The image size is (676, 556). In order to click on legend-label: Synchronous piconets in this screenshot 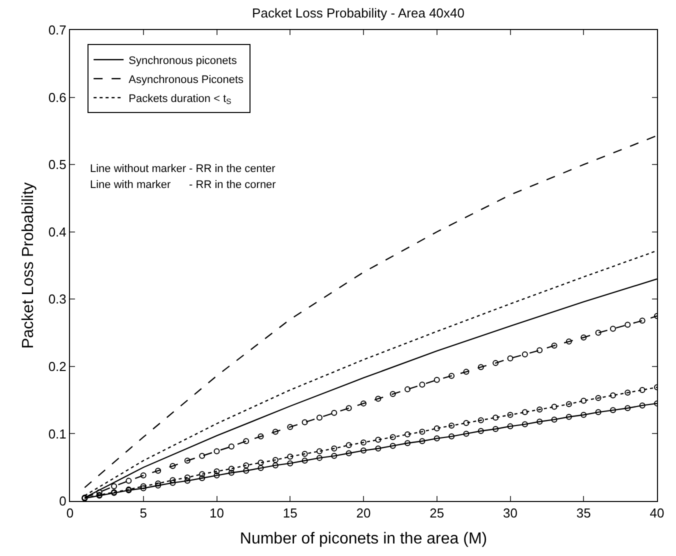, I will do `click(183, 60)`.